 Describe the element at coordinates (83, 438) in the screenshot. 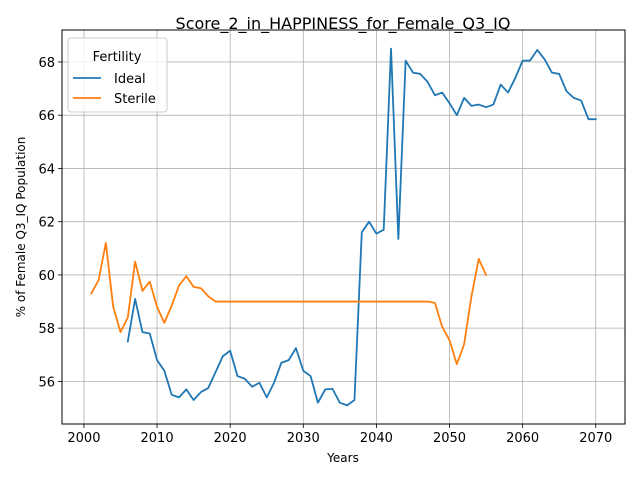

I see `x-tick-label: 2000` at that location.